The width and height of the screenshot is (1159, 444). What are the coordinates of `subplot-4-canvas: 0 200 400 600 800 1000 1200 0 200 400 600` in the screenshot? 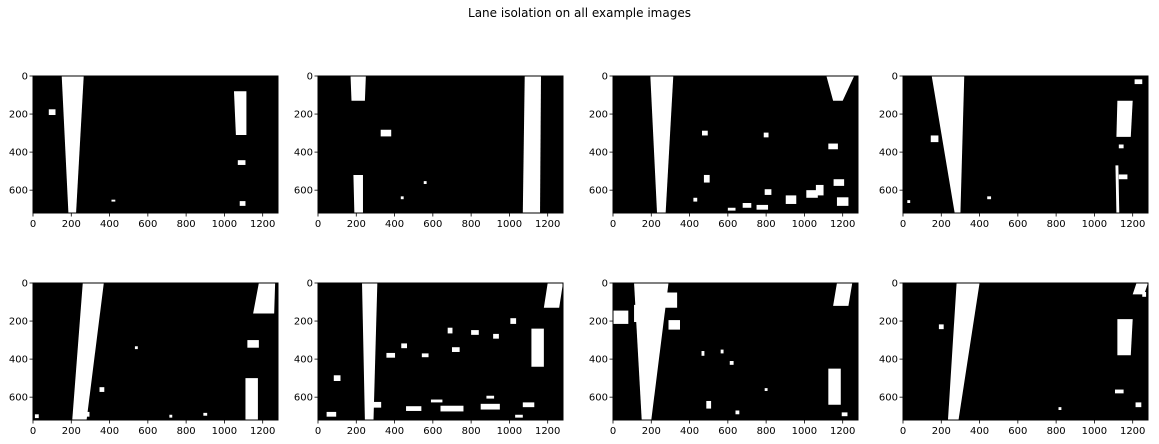 It's located at (1014, 151).